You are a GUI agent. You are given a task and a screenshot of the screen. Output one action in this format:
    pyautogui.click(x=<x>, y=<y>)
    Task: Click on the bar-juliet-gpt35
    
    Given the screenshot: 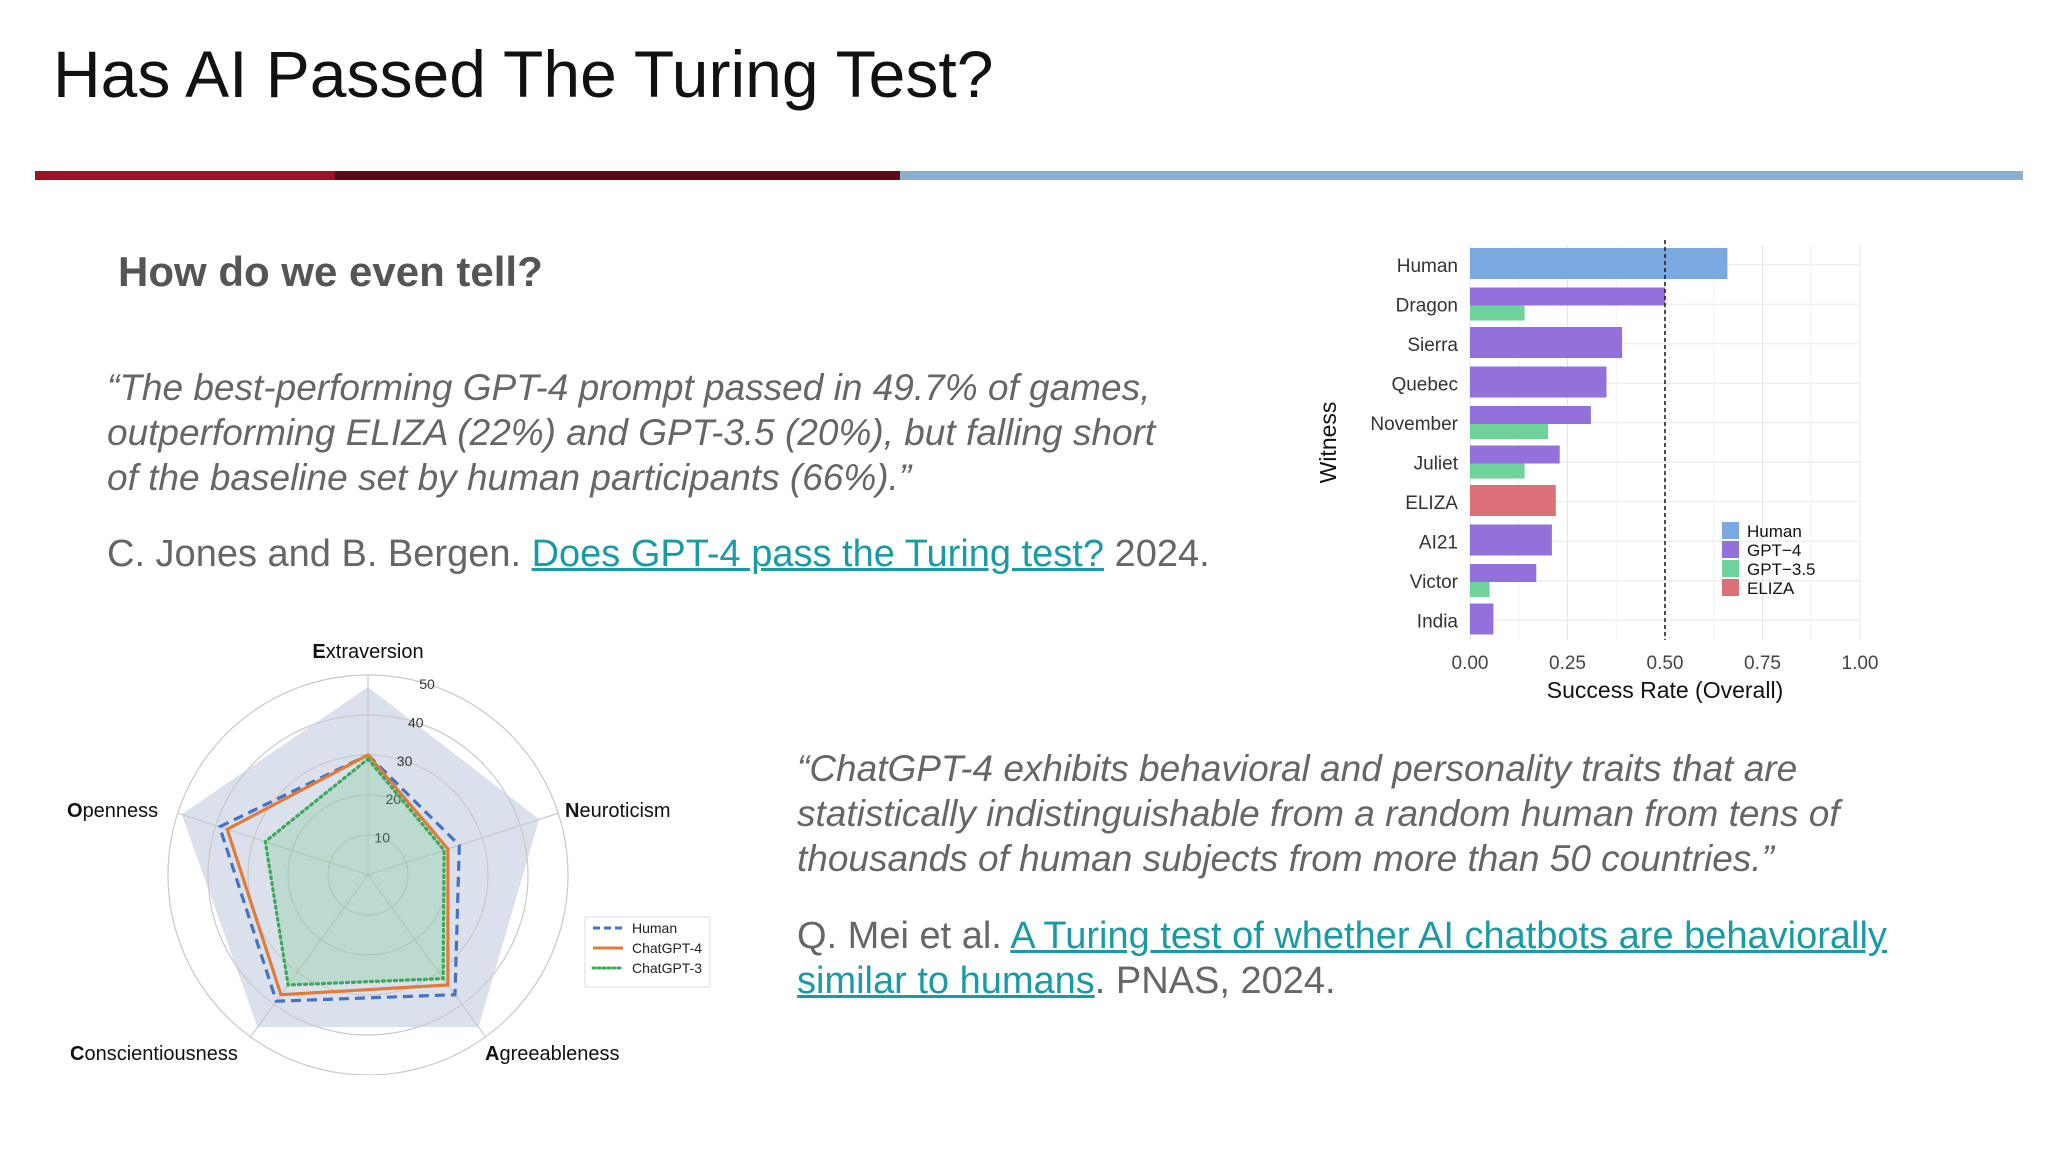 What is the action you would take?
    pyautogui.click(x=1497, y=471)
    